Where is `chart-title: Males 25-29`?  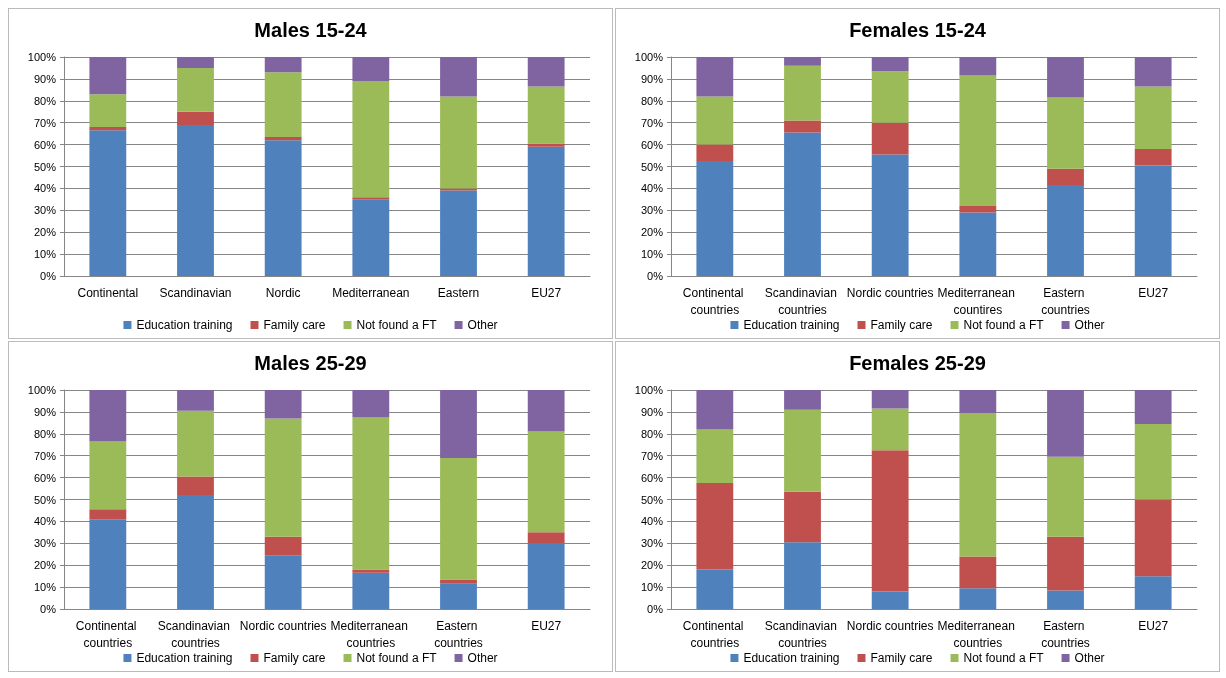
chart-title: Males 25-29 is located at coordinates (310, 363).